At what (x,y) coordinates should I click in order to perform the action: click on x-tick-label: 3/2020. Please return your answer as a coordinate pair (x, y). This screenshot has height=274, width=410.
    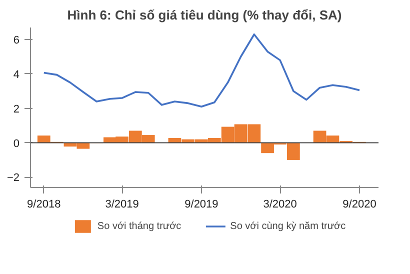
    Looking at the image, I should click on (280, 204).